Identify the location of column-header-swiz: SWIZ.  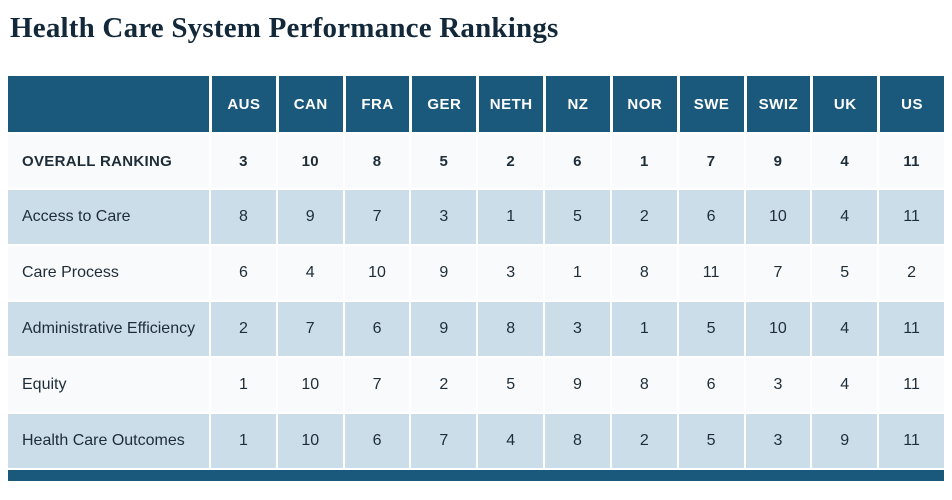
(777, 104).